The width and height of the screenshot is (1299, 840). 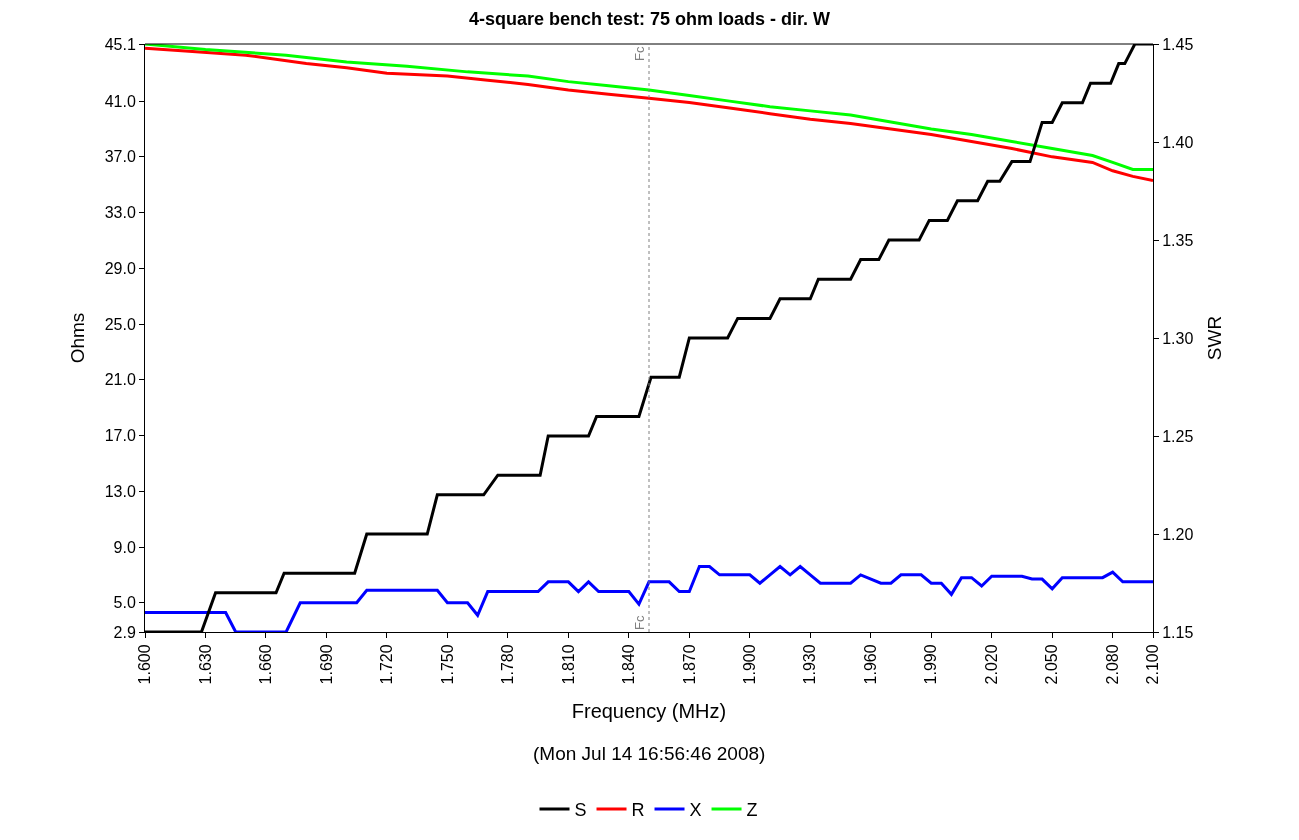 What do you see at coordinates (508, 664) in the screenshot?
I see `x-tick-label: 1.780` at bounding box center [508, 664].